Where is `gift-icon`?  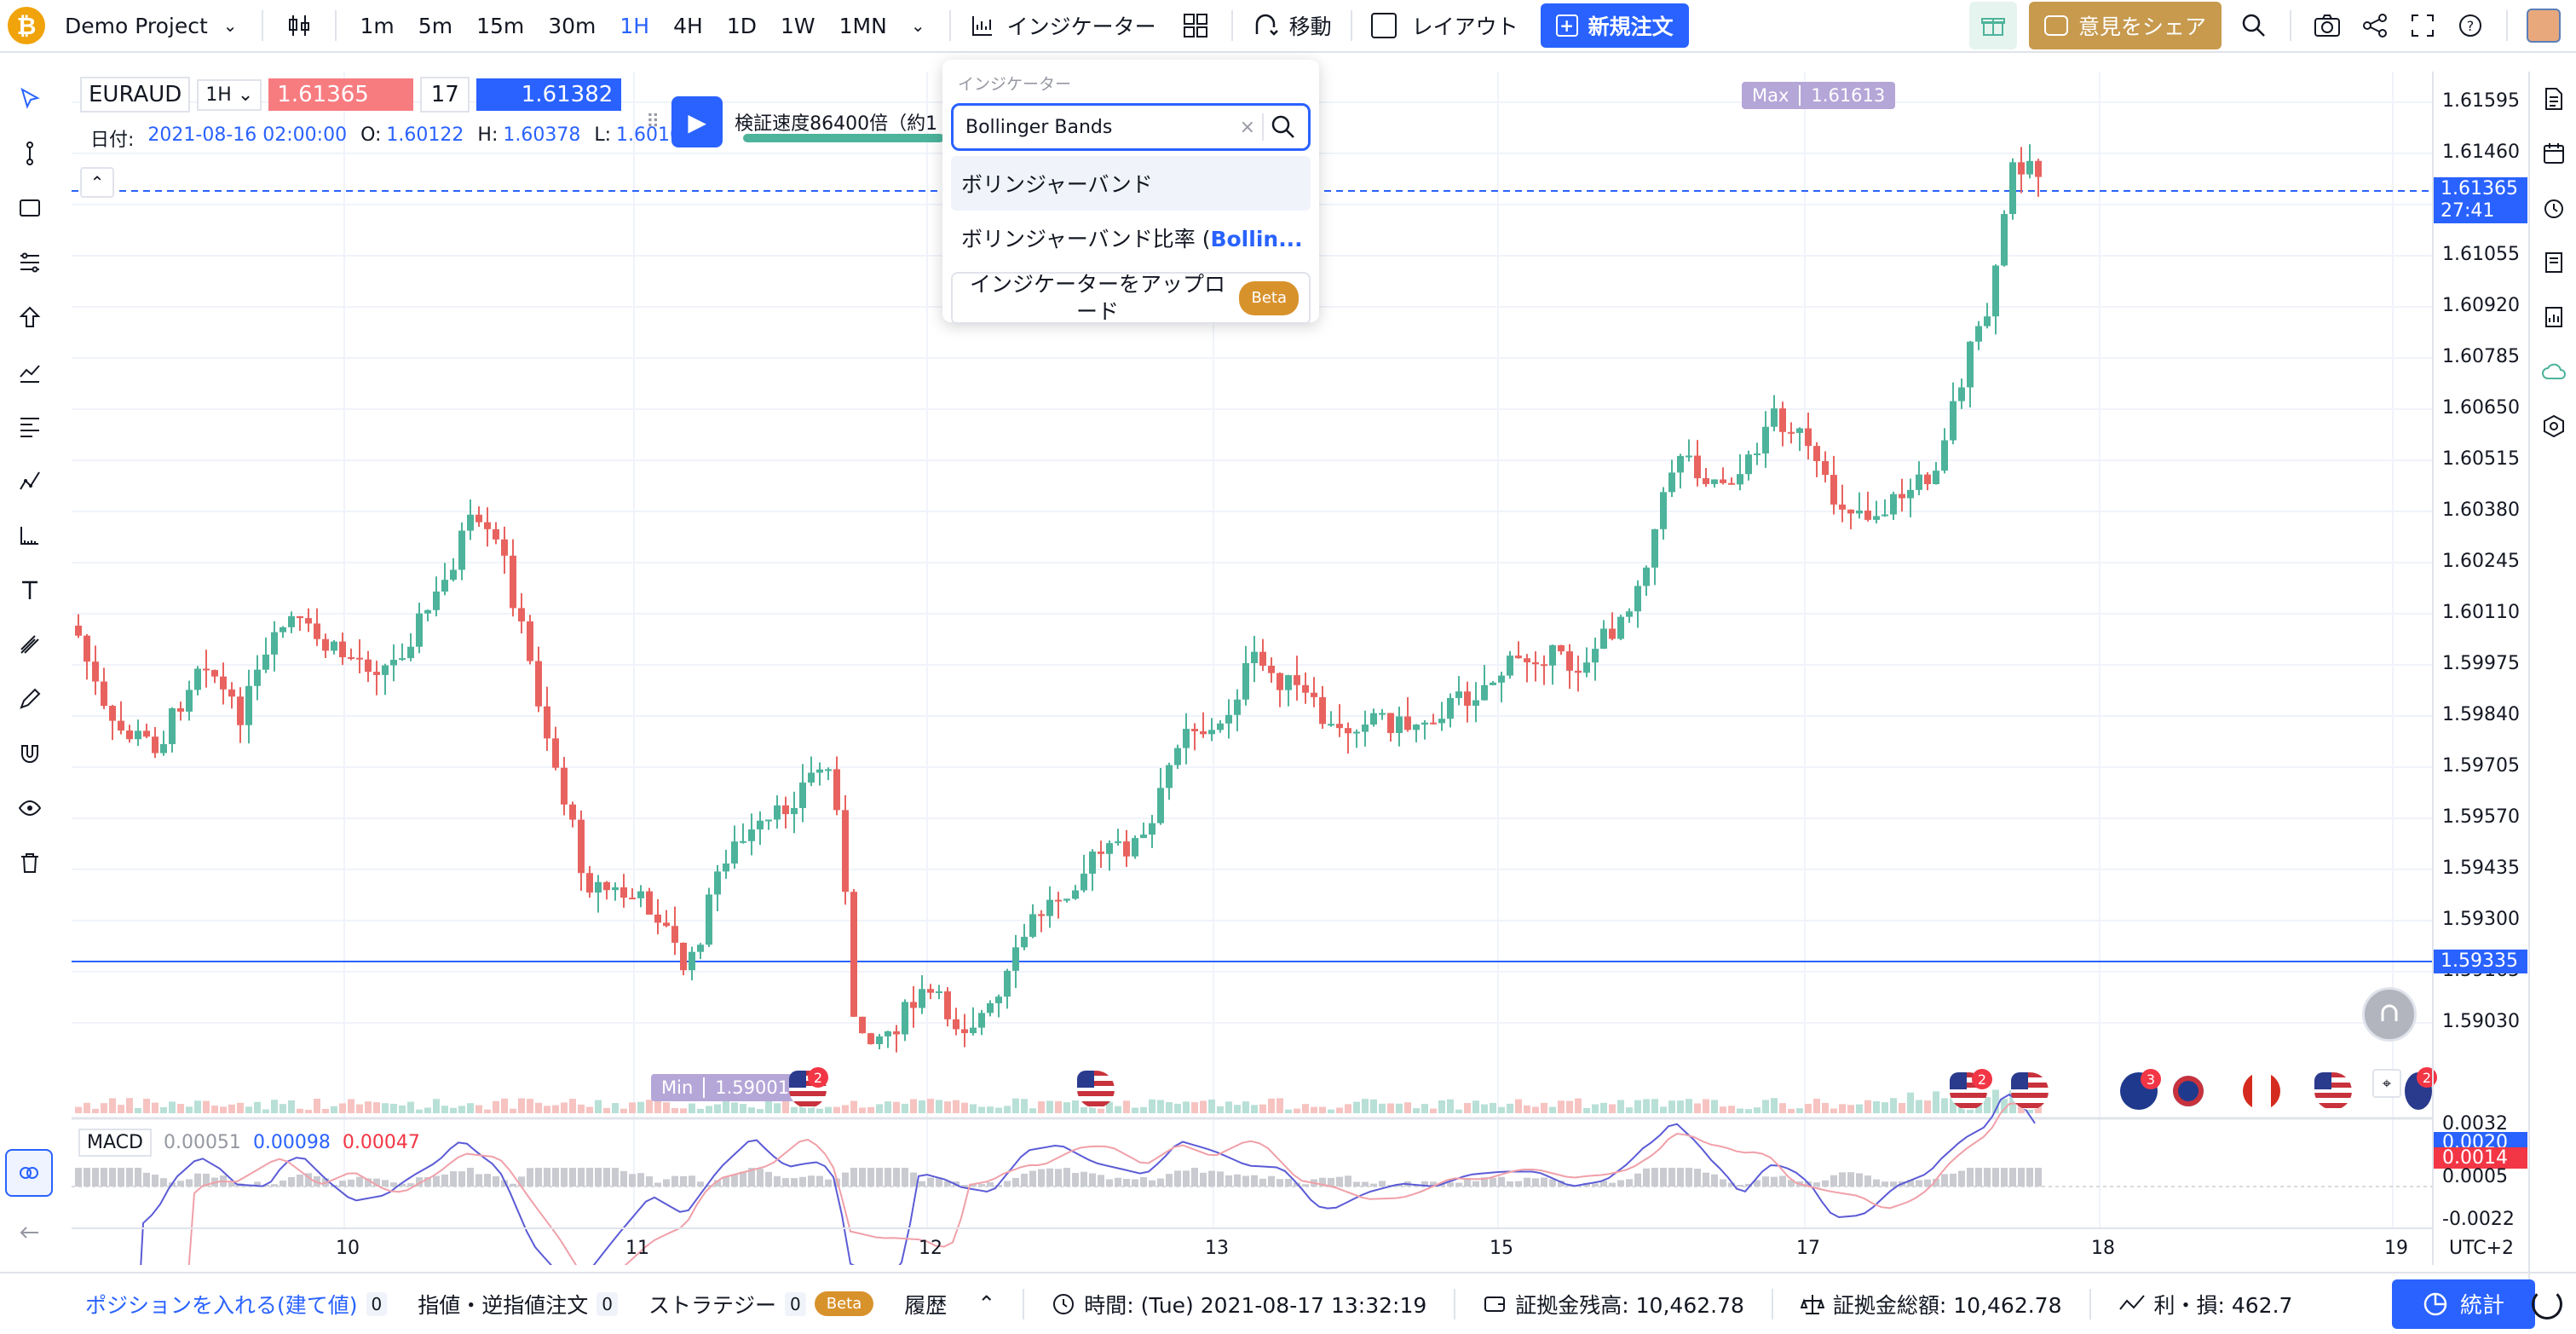 gift-icon is located at coordinates (1992, 25).